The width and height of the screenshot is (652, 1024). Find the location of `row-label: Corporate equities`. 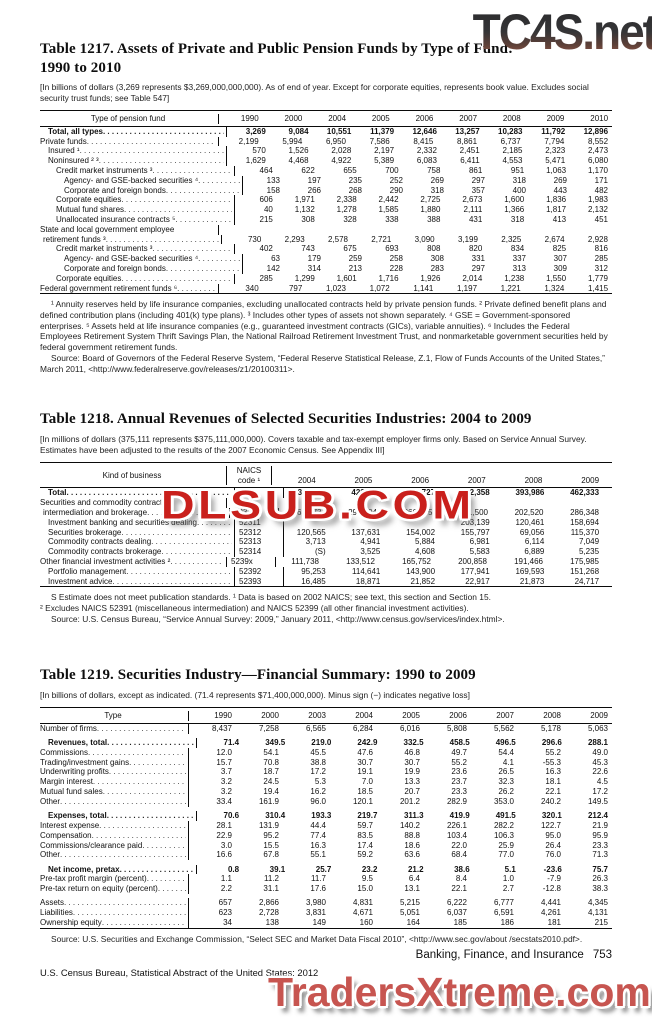

row-label: Corporate equities is located at coordinates (137, 278).